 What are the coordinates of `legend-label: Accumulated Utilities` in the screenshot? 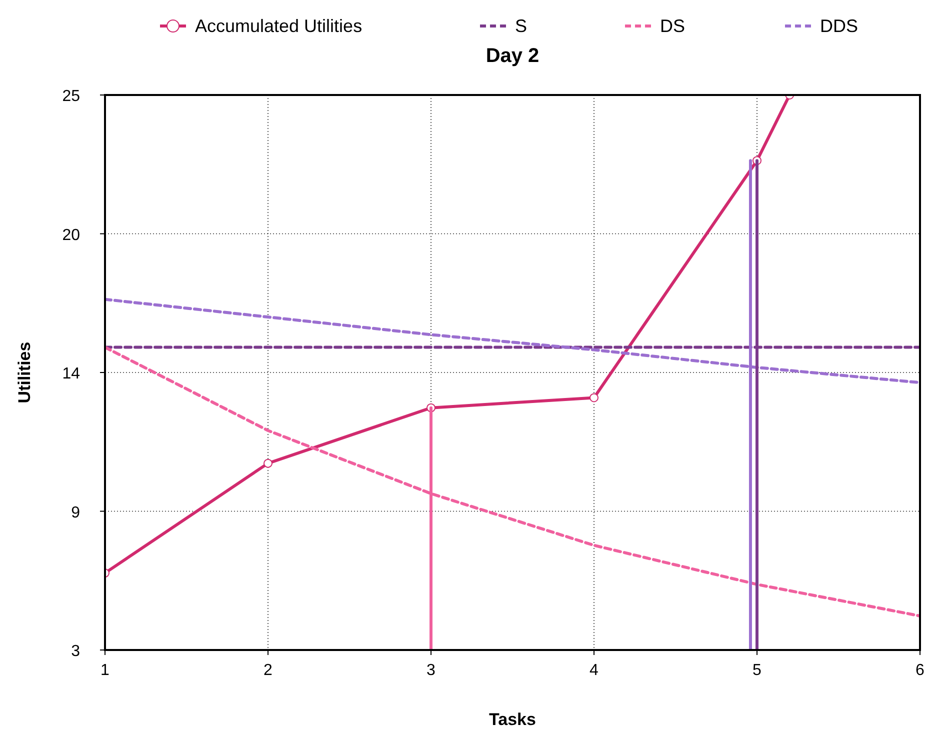 It's located at (278, 26).